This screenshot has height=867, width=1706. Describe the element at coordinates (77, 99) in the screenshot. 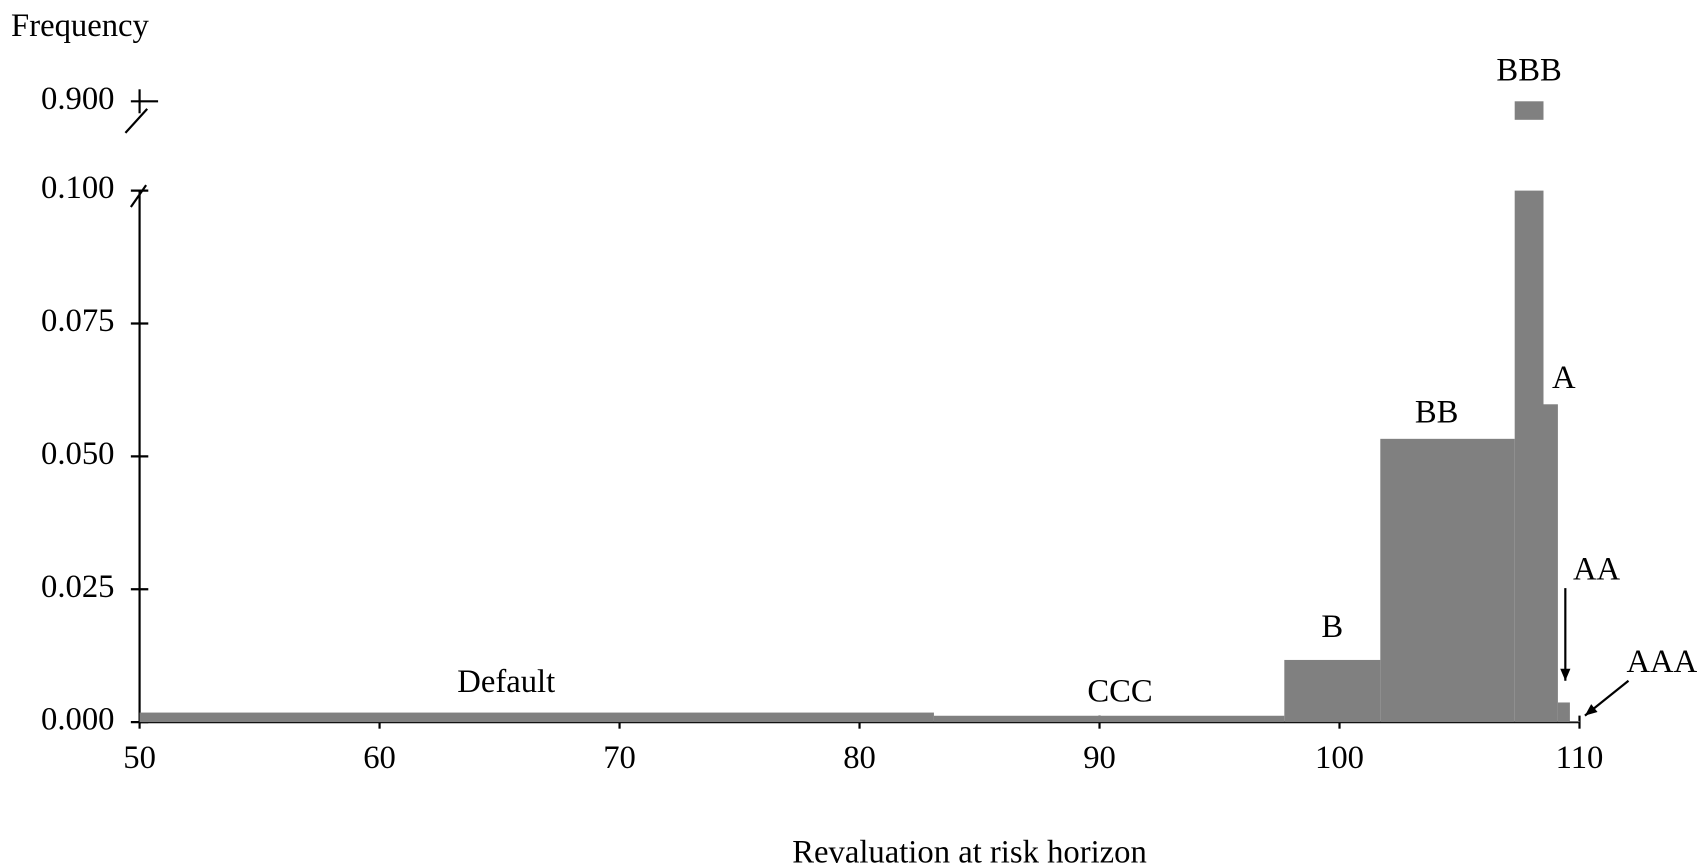

I see `y-tick-label: 0.900` at that location.